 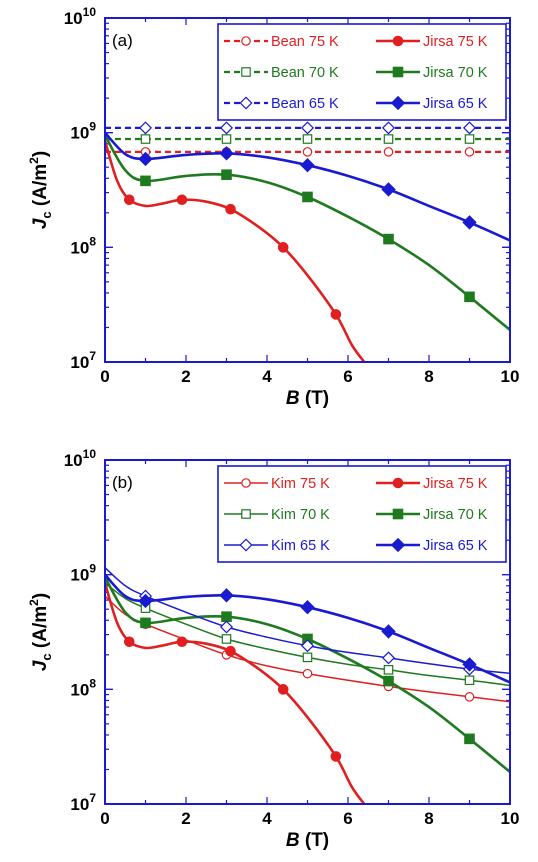 I want to click on x-tick-label: 0, so click(x=104, y=818).